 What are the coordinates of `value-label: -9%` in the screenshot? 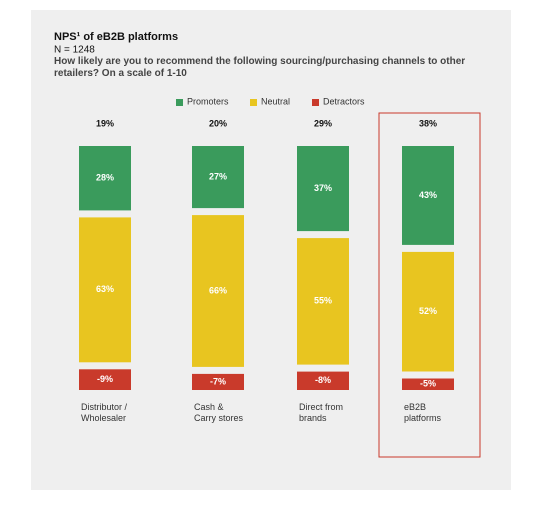 It's located at (105, 379).